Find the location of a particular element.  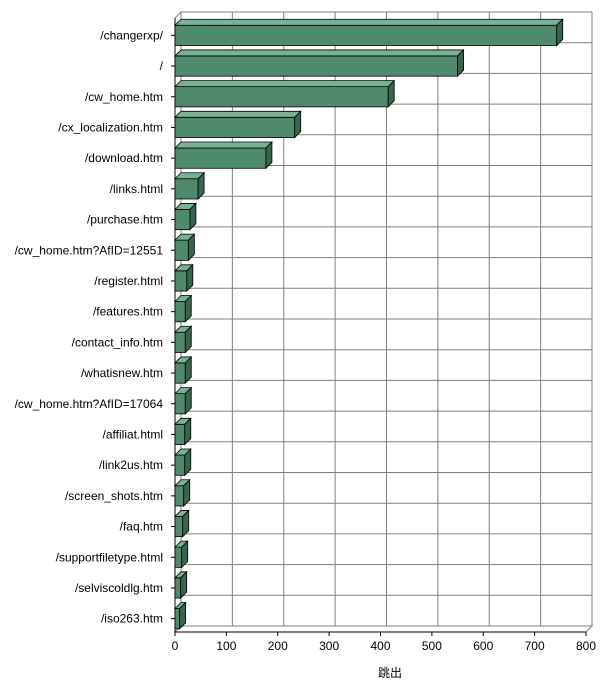

x-tick-label-5: 500 is located at coordinates (432, 646).